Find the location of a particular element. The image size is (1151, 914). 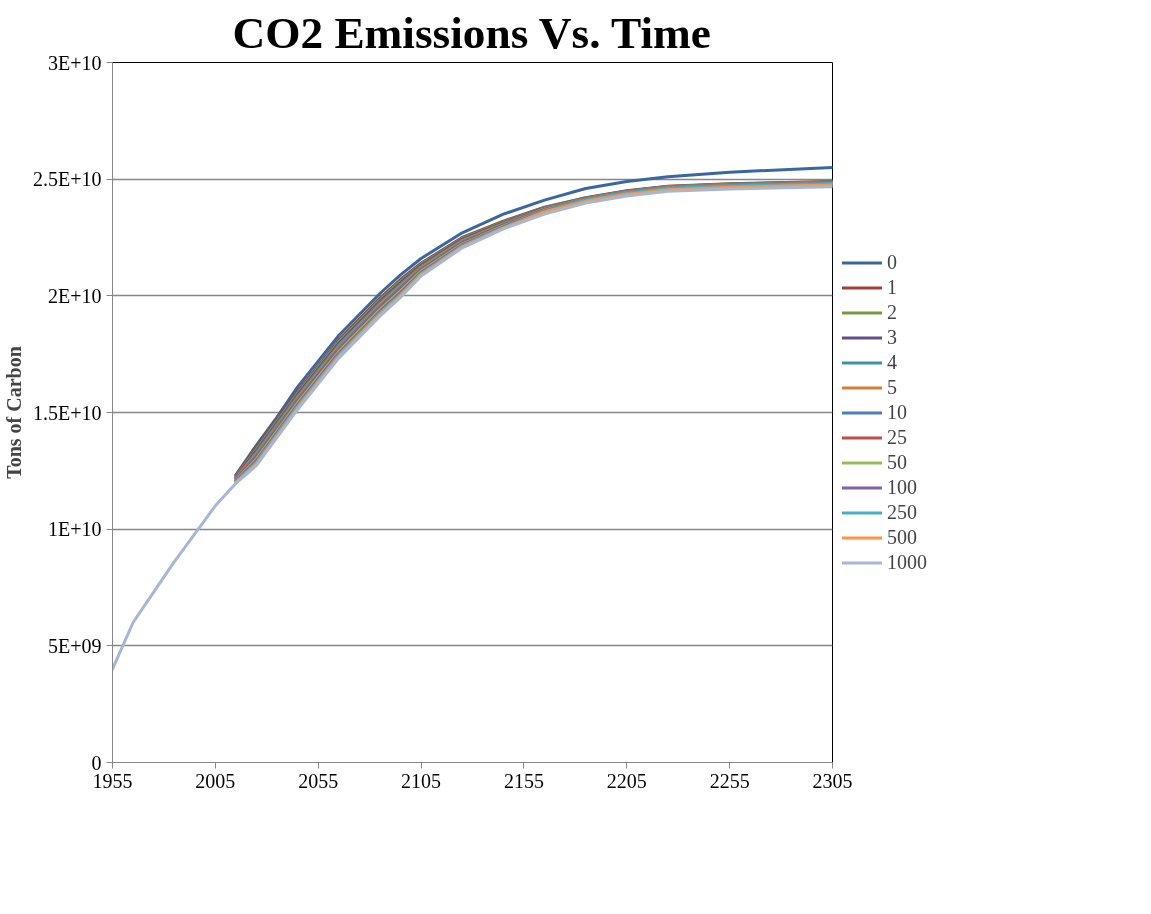

x-tick-label: 2055 is located at coordinates (318, 780).